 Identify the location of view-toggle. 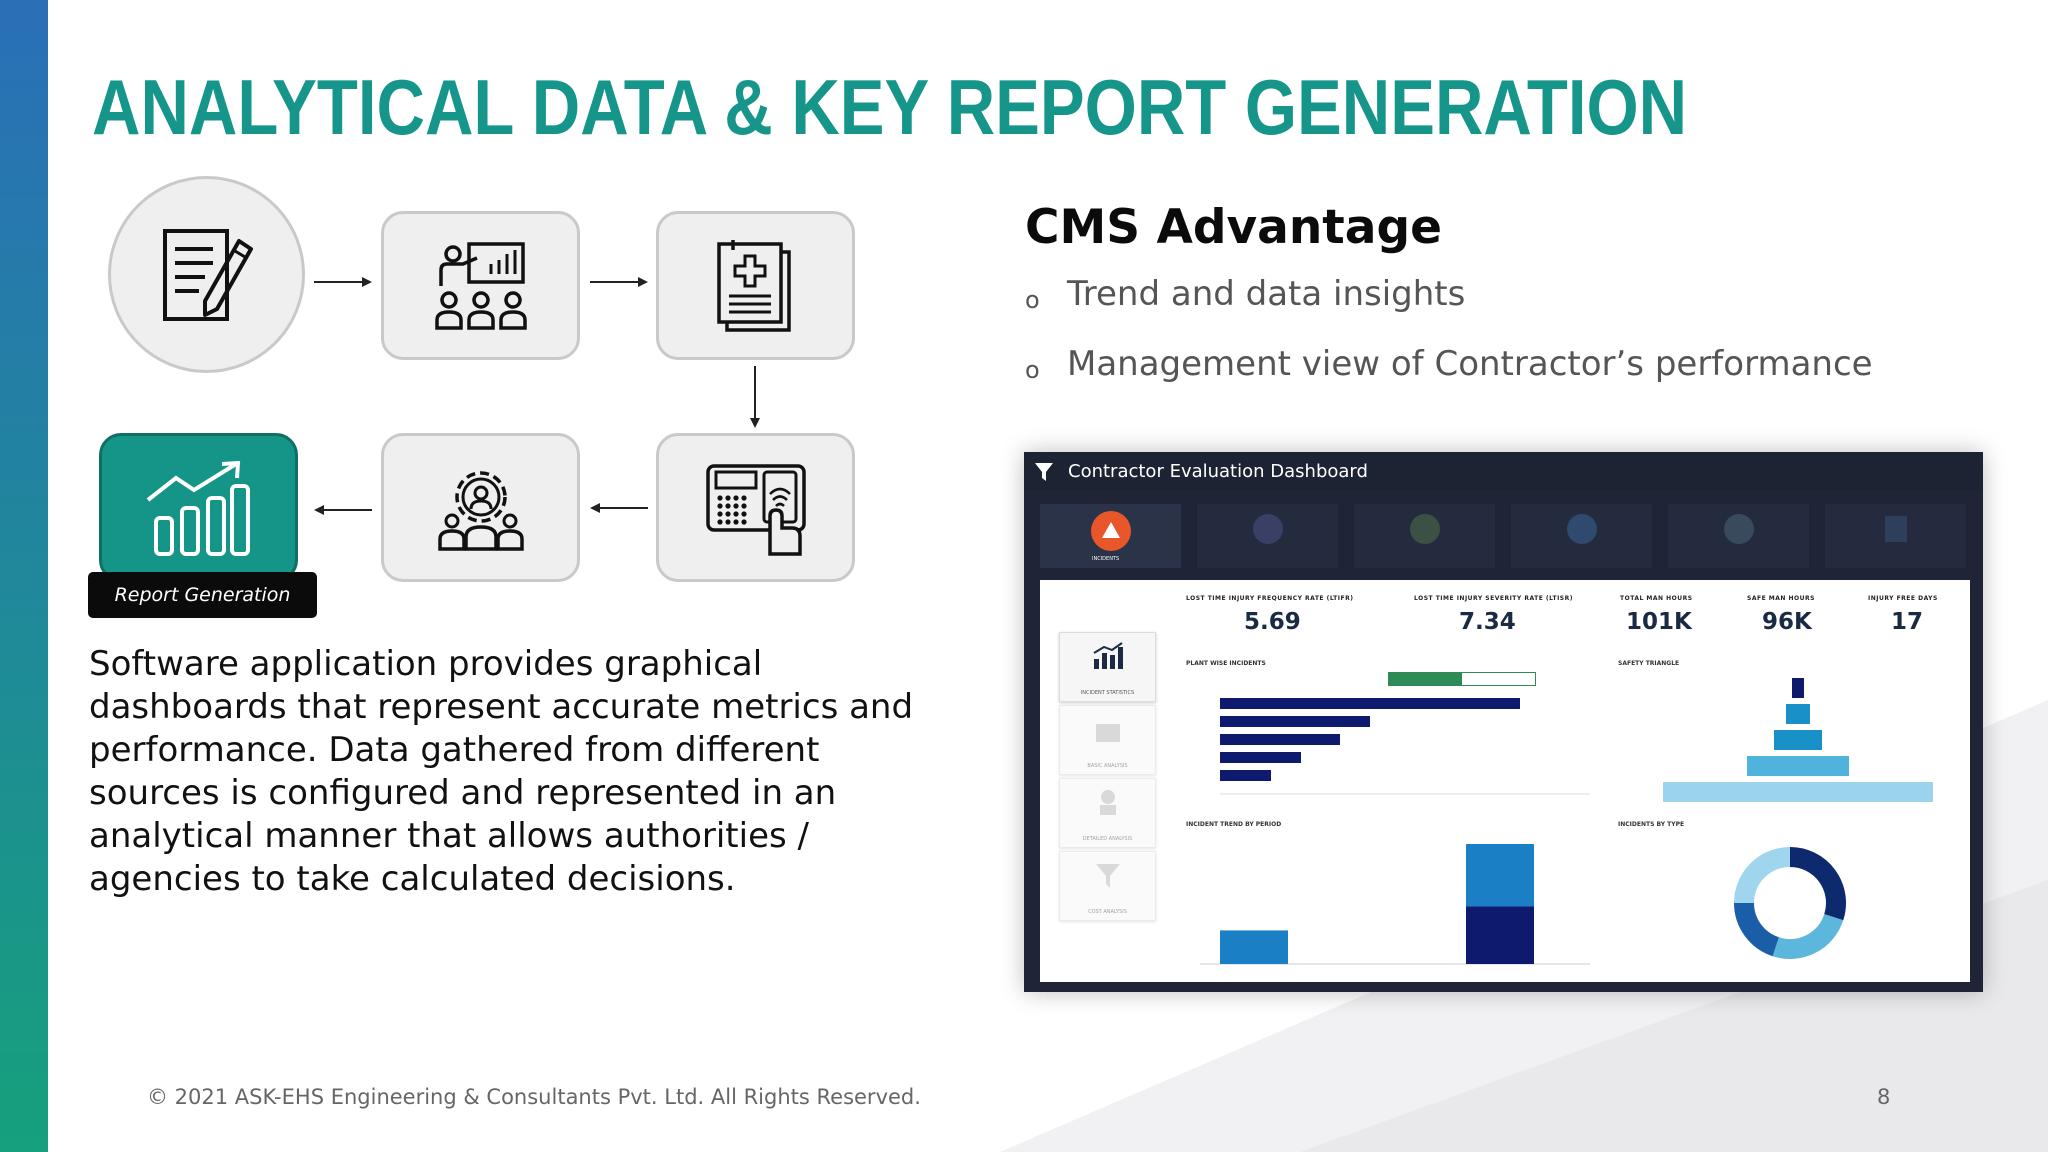
(1462, 679).